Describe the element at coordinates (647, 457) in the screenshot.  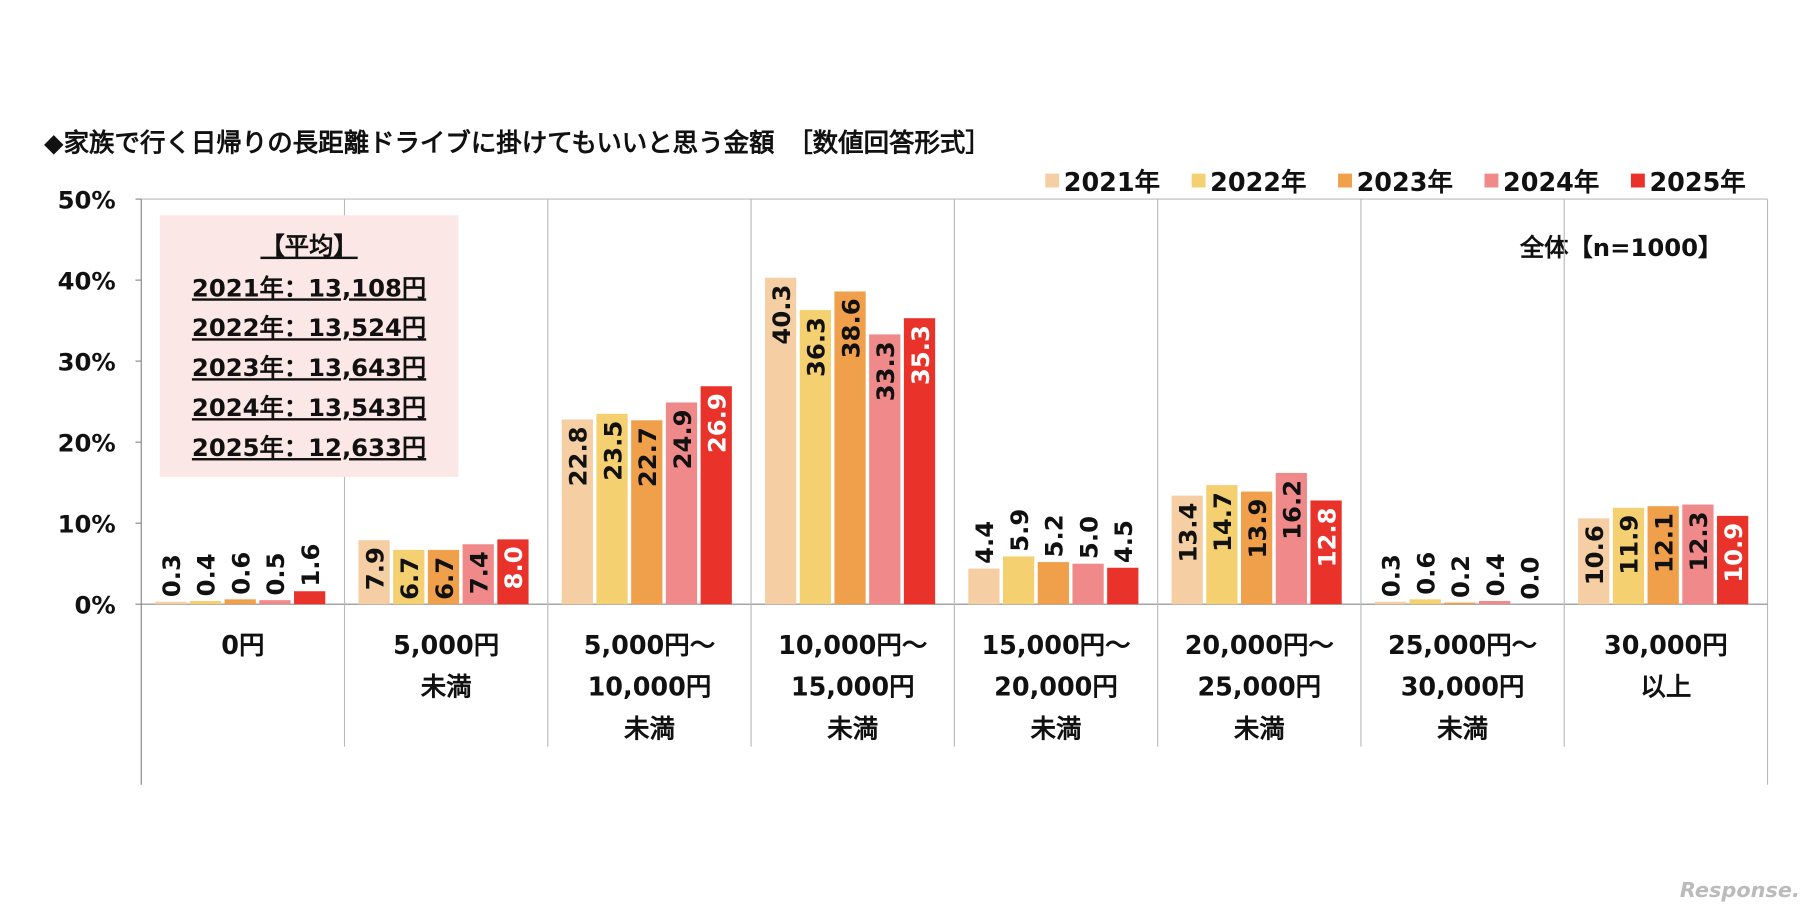
I see `value-label: 22.7` at that location.